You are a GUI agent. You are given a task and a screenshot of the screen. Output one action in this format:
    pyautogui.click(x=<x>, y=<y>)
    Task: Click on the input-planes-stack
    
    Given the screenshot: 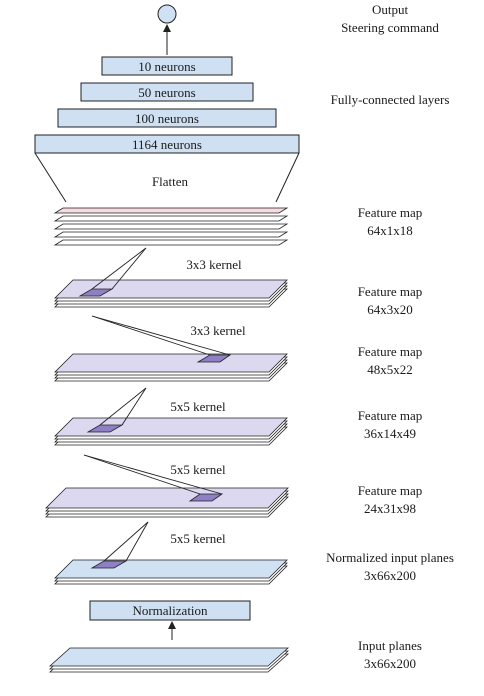 What is the action you would take?
    pyautogui.click(x=169, y=660)
    